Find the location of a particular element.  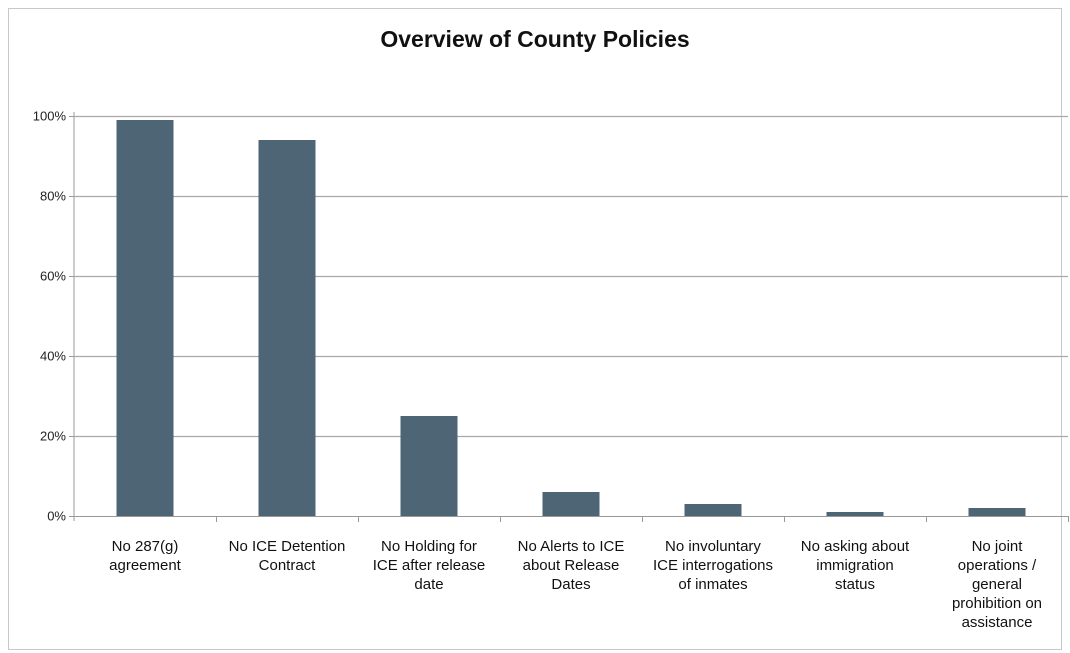

x-category-label: No ICE Detention Contract is located at coordinates (287, 556).